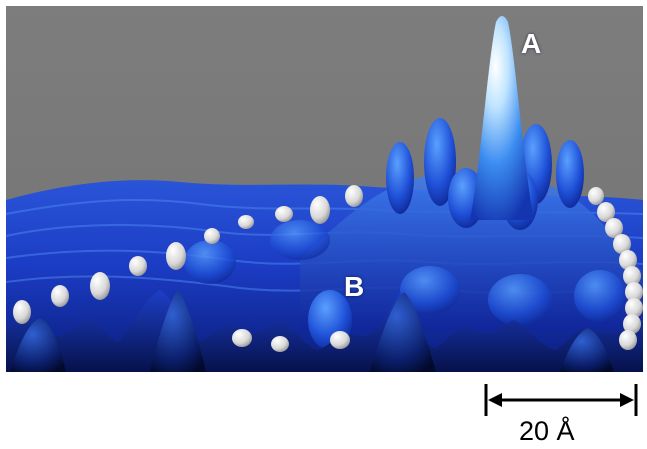 Image resolution: width=647 pixels, height=449 pixels. I want to click on adatom-arc-right, so click(615, 268).